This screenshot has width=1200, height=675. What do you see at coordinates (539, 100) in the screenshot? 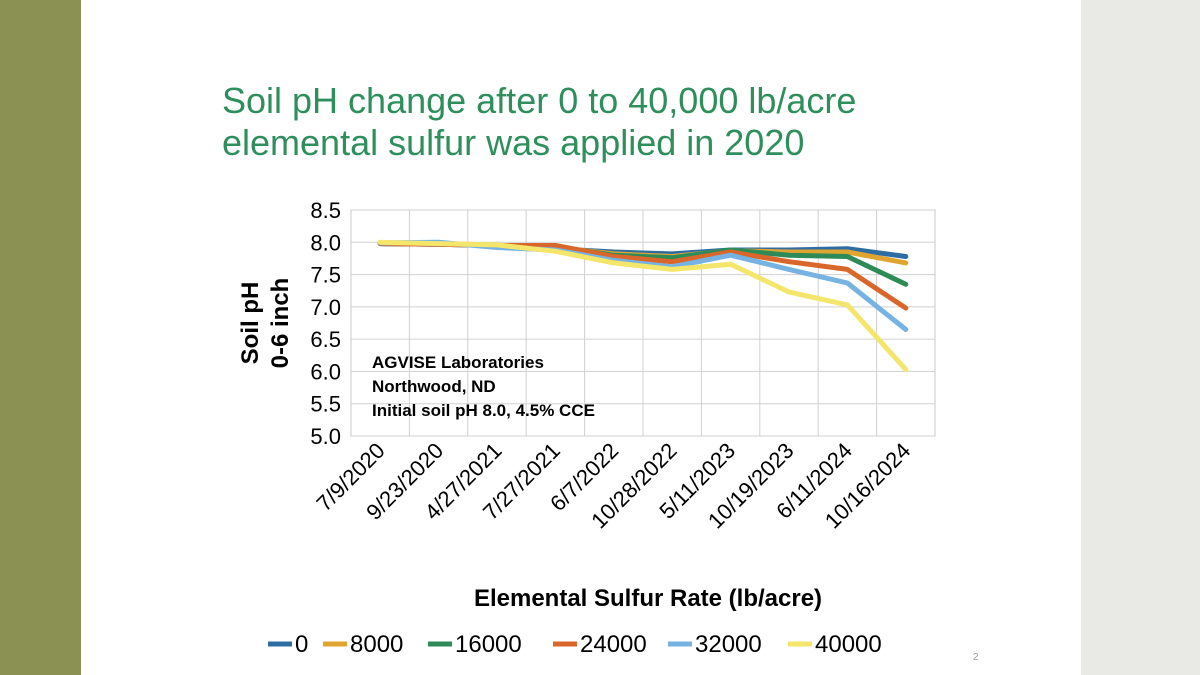
I see `title-line: Soil pH change after 0 to 40,000 lb/acre` at bounding box center [539, 100].